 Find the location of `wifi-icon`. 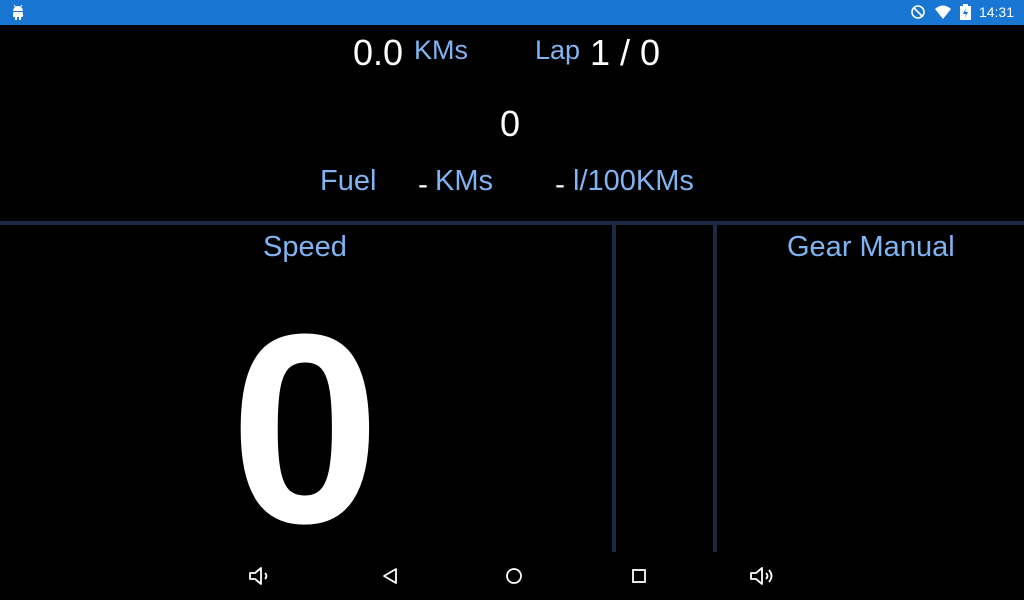

wifi-icon is located at coordinates (943, 12).